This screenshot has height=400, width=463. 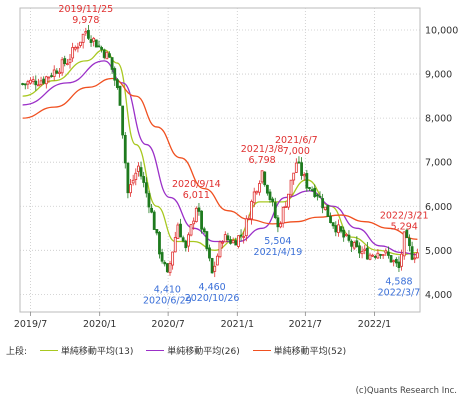 I want to click on annotation-label: 2021/6/7, so click(x=296, y=140).